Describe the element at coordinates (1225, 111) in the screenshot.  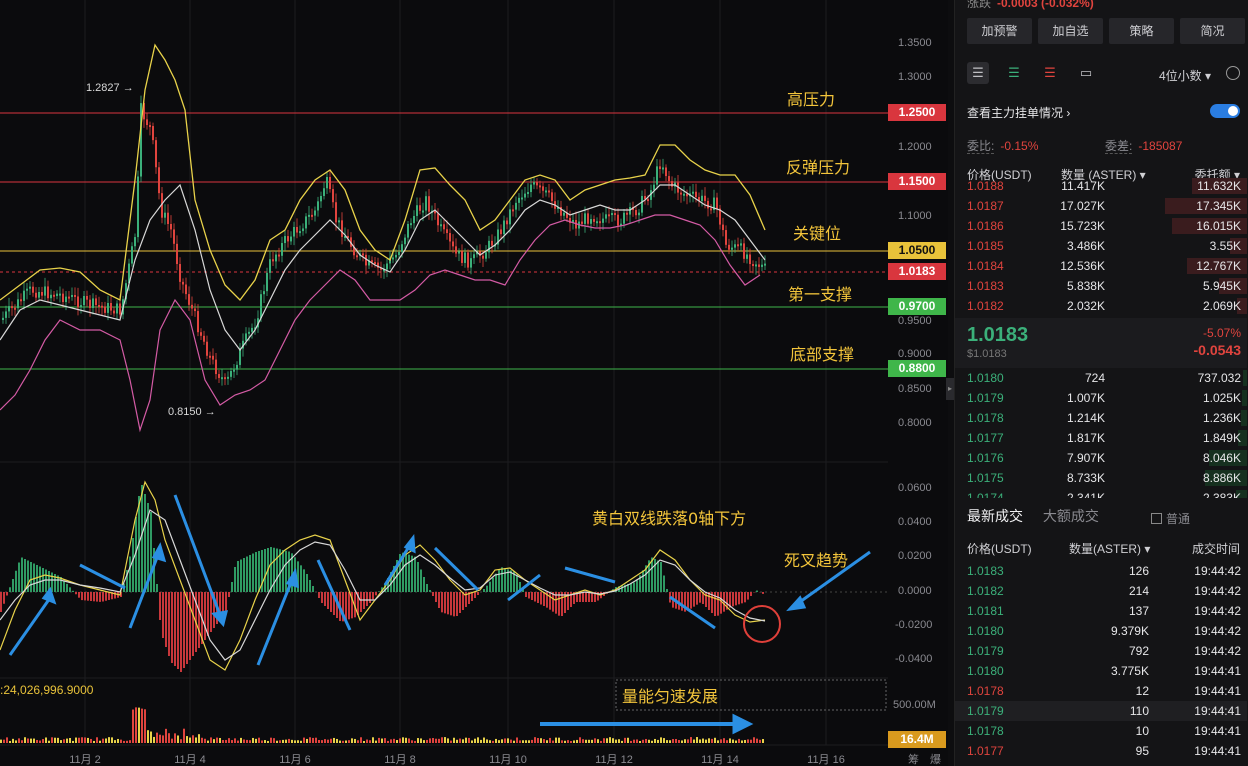
I see `main-order-toggle` at that location.